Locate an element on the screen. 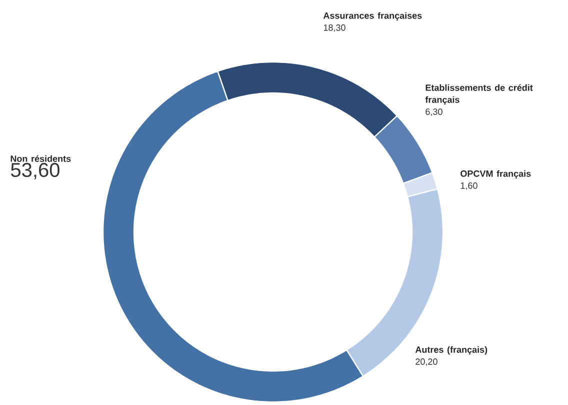  data-label: 20,20 is located at coordinates (427, 362).